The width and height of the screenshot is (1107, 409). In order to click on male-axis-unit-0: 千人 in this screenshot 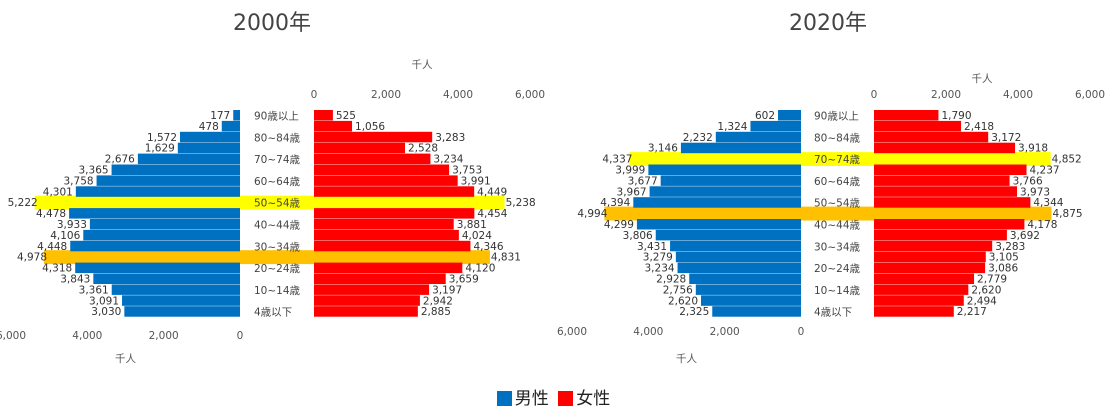, I will do `click(125, 359)`.